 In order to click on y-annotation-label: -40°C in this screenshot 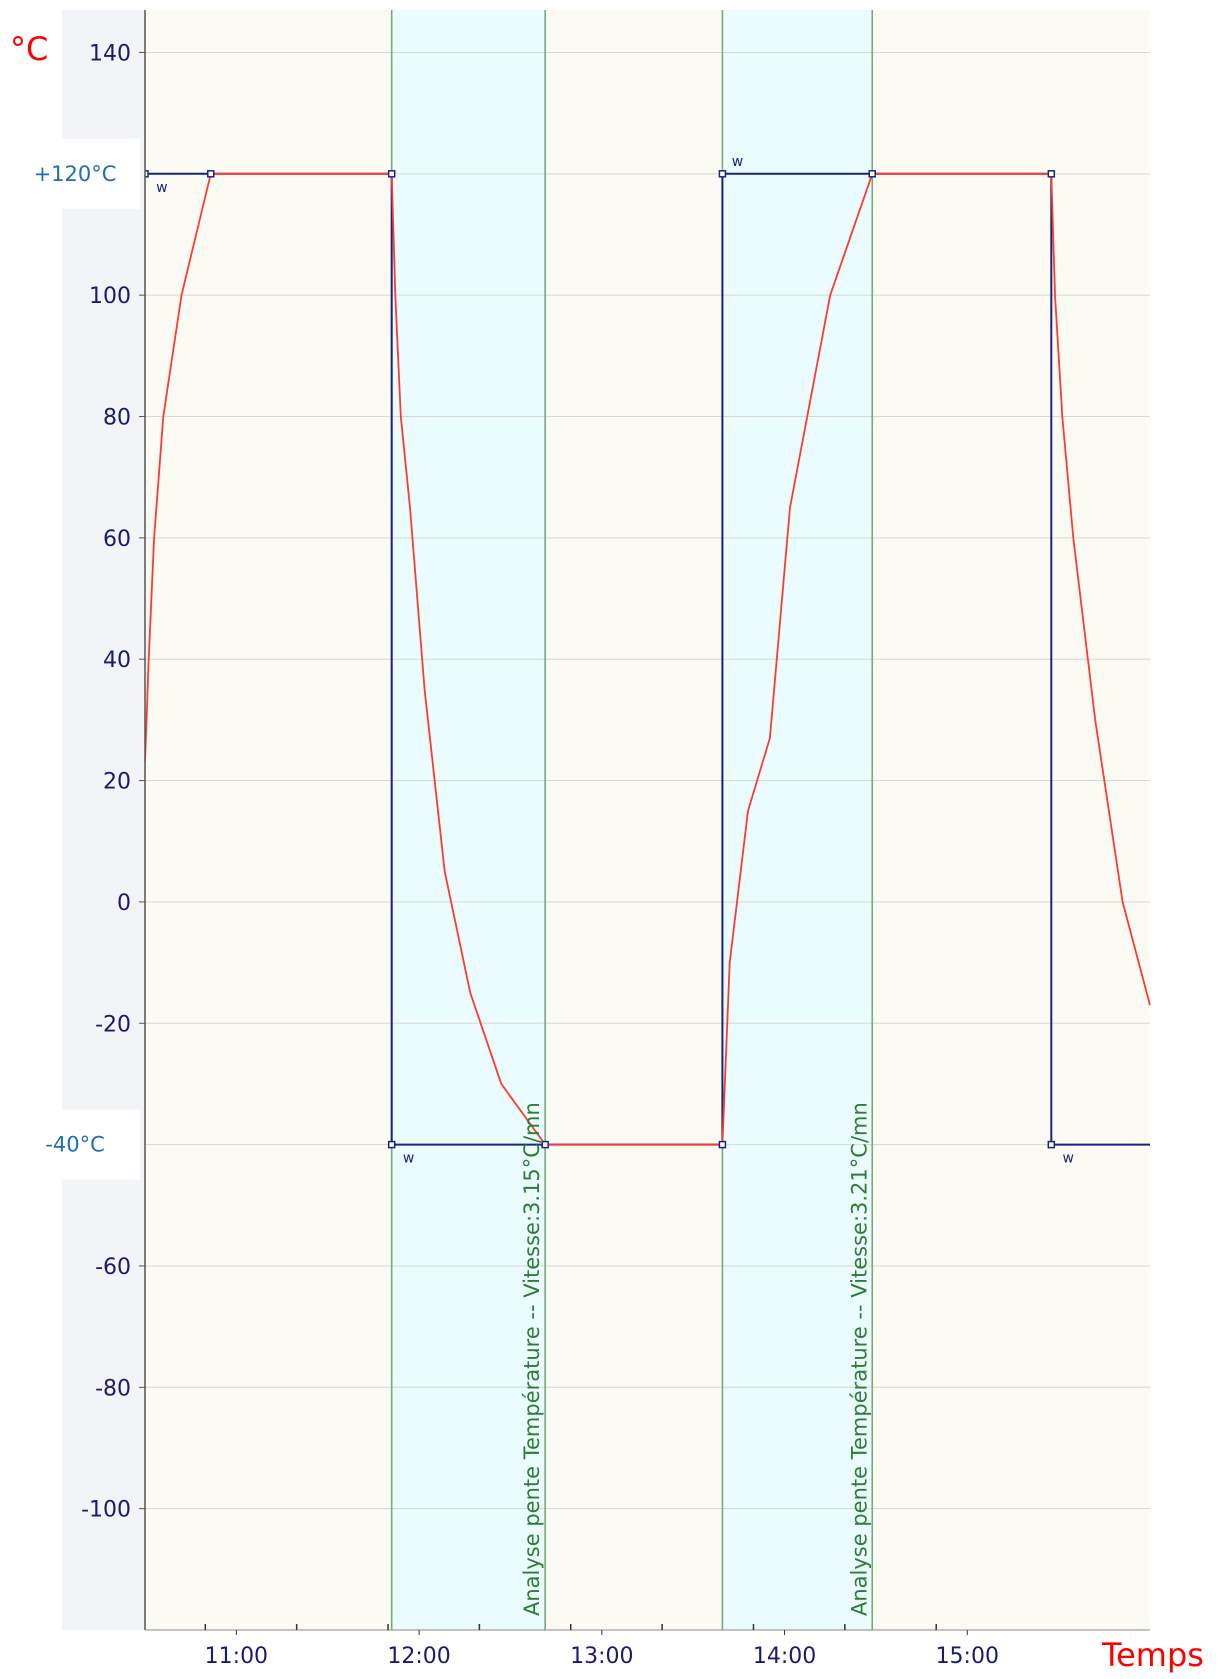, I will do `click(74, 1145)`.